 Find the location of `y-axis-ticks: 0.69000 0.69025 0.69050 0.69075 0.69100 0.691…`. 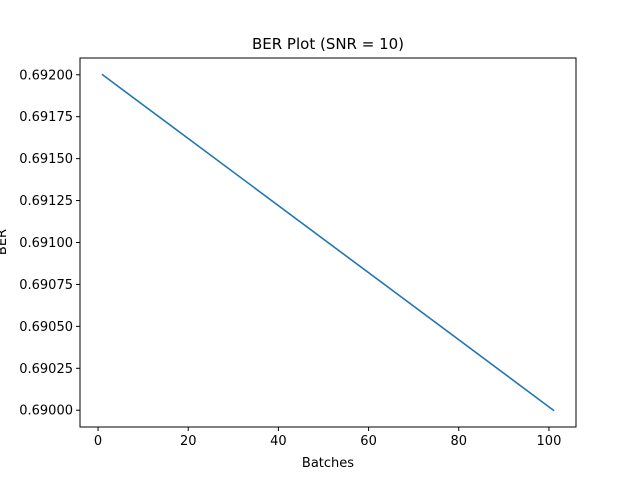

y-axis-ticks: 0.69000 0.69025 0.69050 0.69075 0.69100 0.691… is located at coordinates (49, 243).